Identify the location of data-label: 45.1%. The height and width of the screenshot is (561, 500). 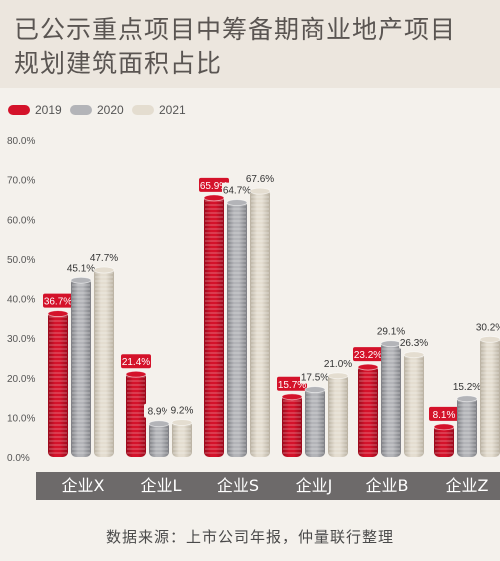
(81, 268).